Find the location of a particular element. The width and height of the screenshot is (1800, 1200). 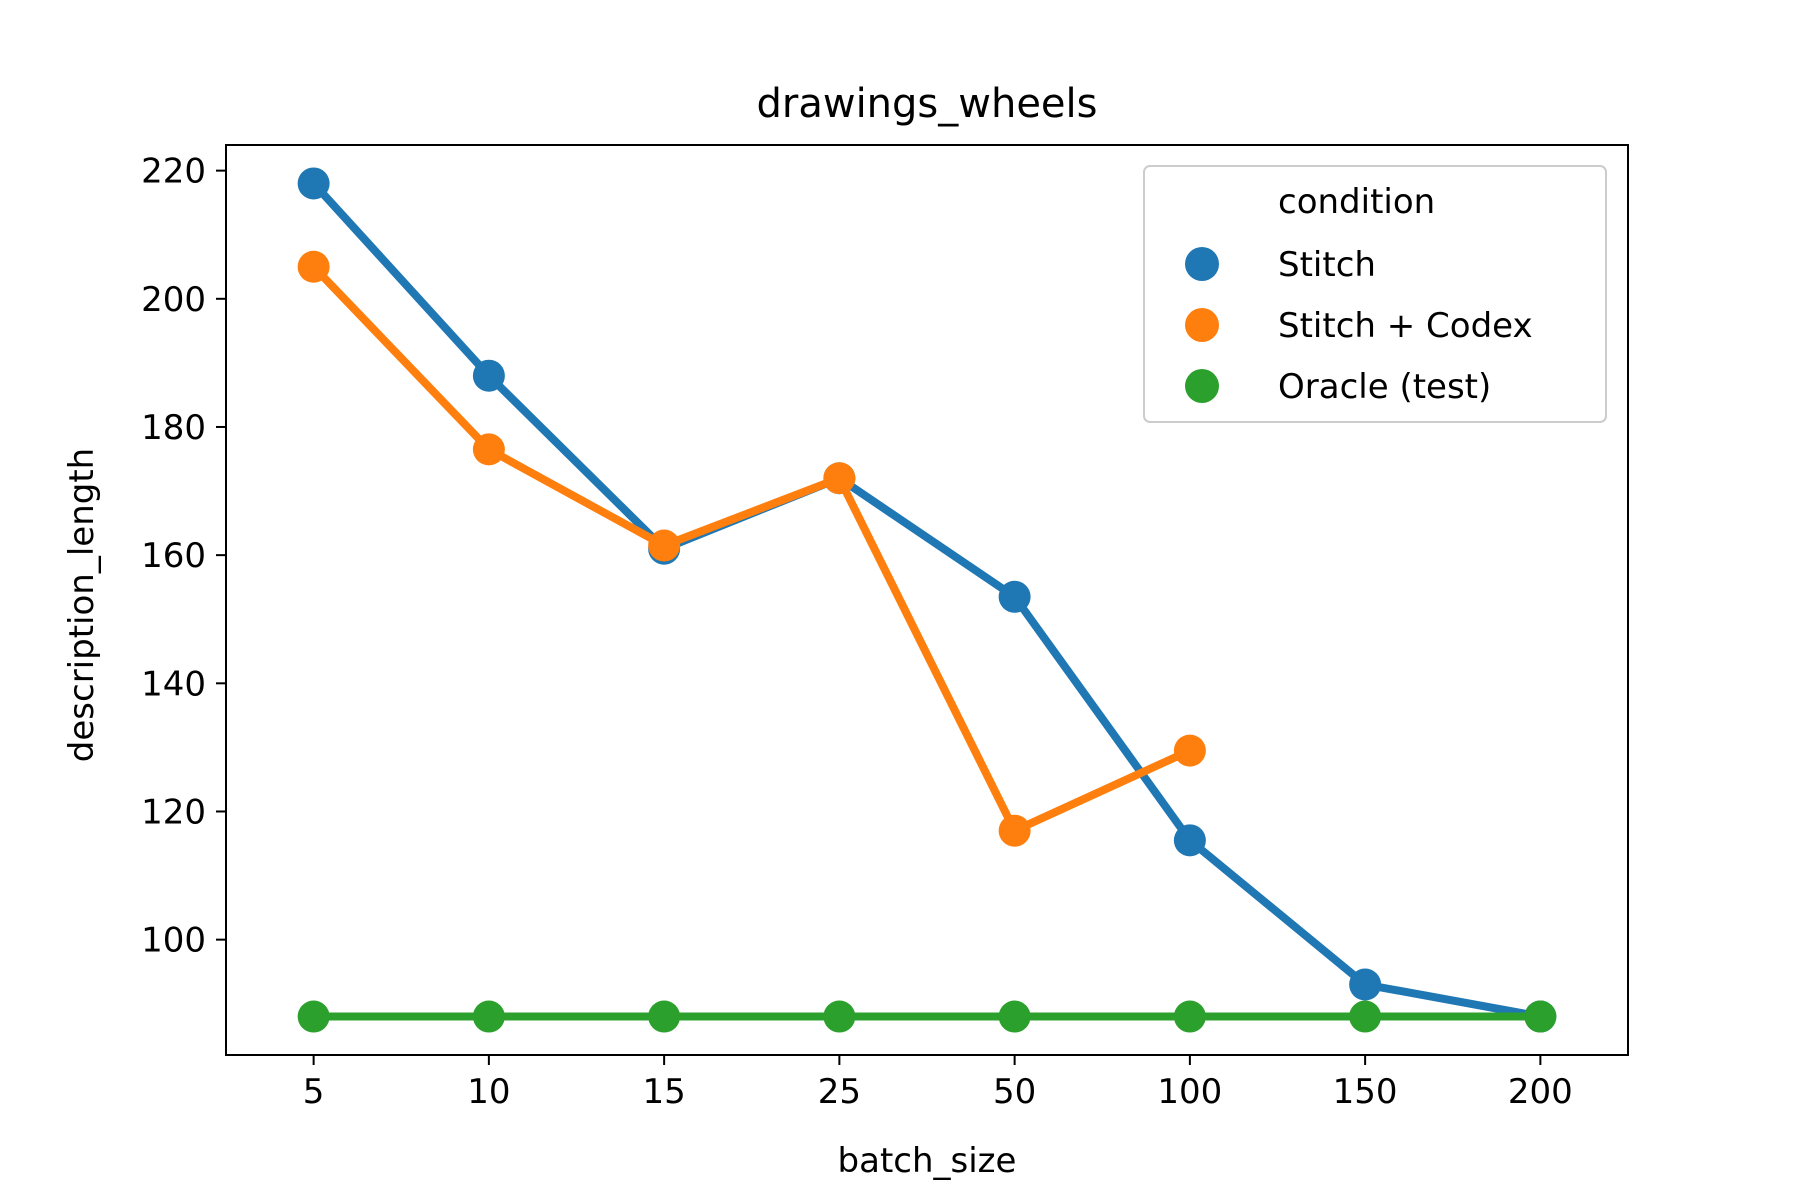

legend-frame is located at coordinates (1375, 294).